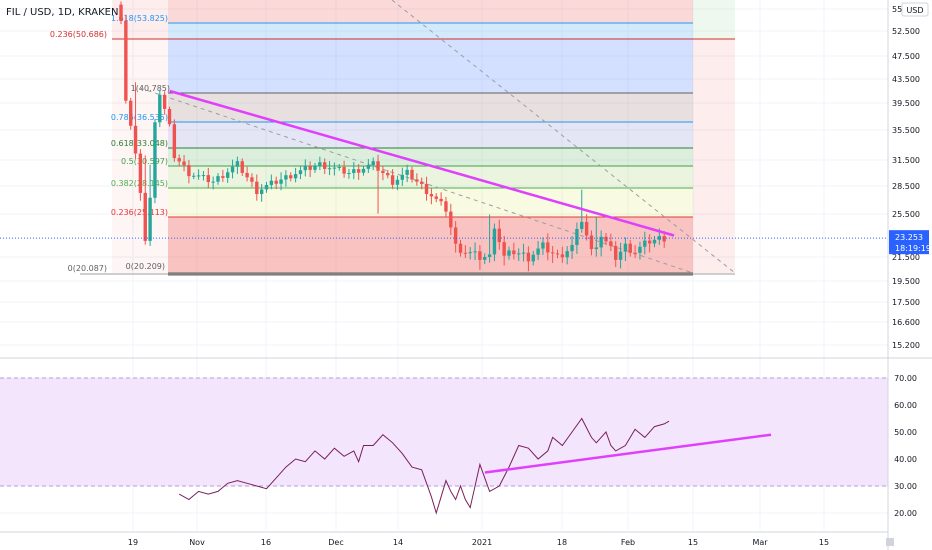 The height and width of the screenshot is (550, 932). Describe the element at coordinates (482, 542) in the screenshot. I see `time-tick-label: 2021` at that location.